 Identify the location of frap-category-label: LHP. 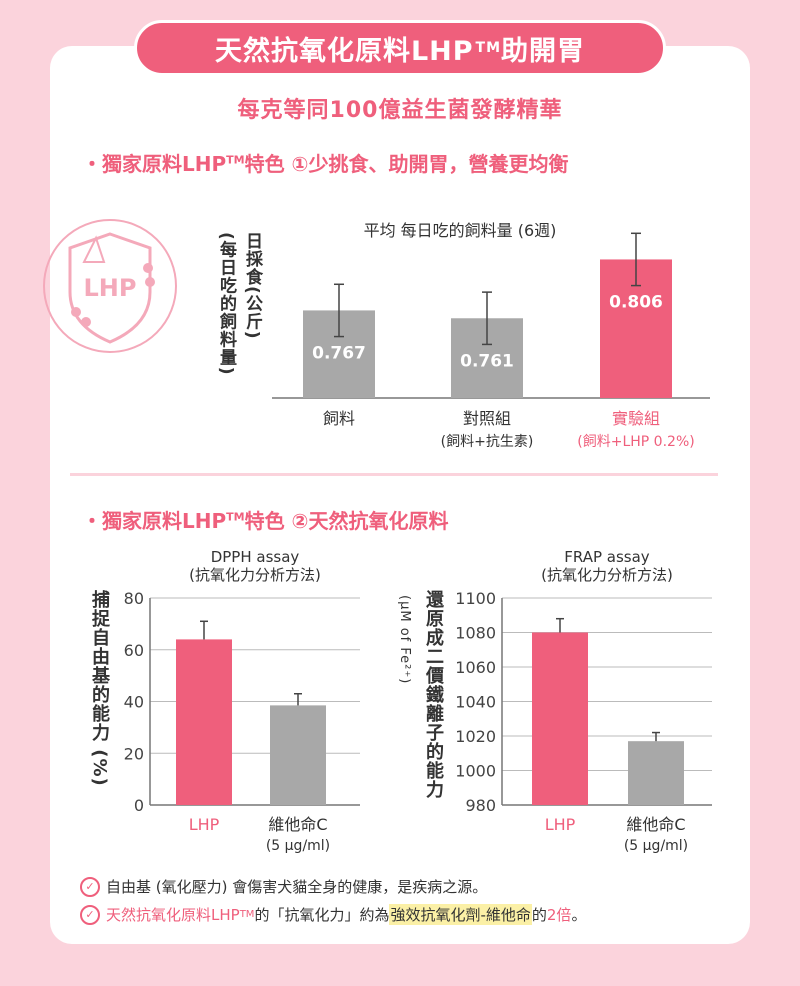
(560, 824).